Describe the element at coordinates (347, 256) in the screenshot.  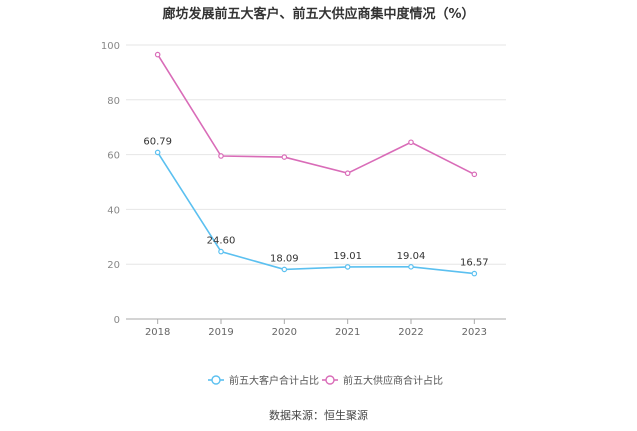
I see `data-label: 19.01` at that location.